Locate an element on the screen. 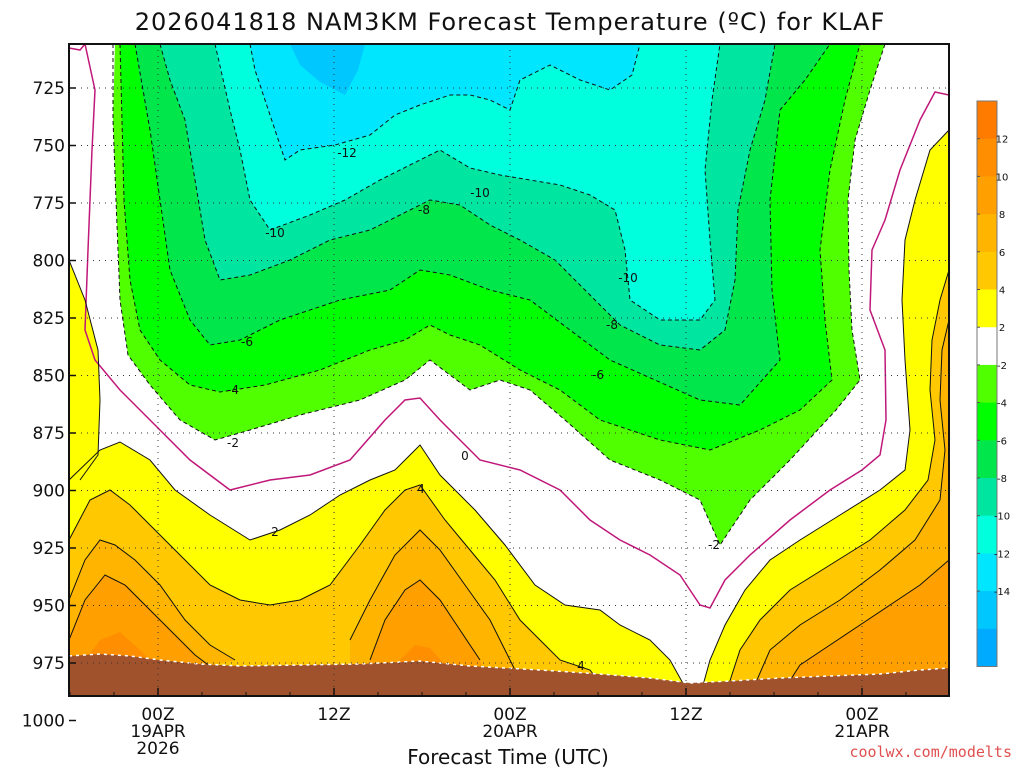 This screenshot has width=1024, height=768. watermark: coolwx.com/modelts is located at coordinates (930, 752).